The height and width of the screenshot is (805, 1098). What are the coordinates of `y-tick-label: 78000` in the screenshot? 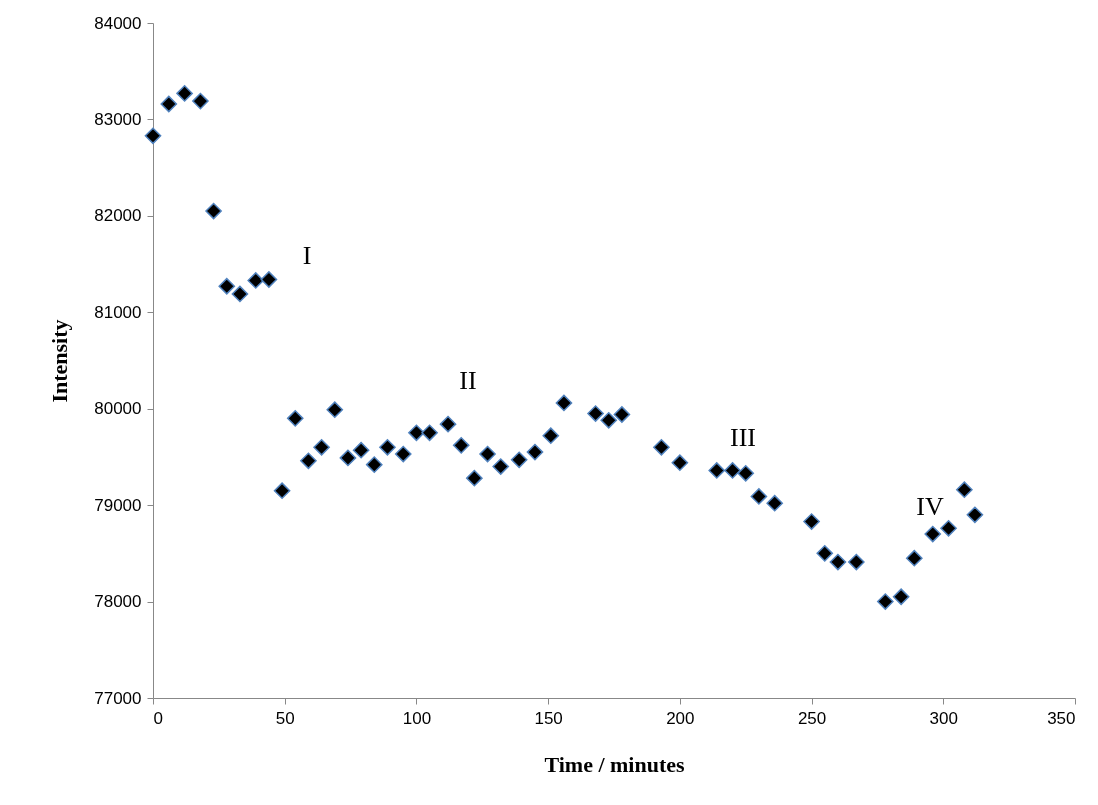 It's located at (118, 602).